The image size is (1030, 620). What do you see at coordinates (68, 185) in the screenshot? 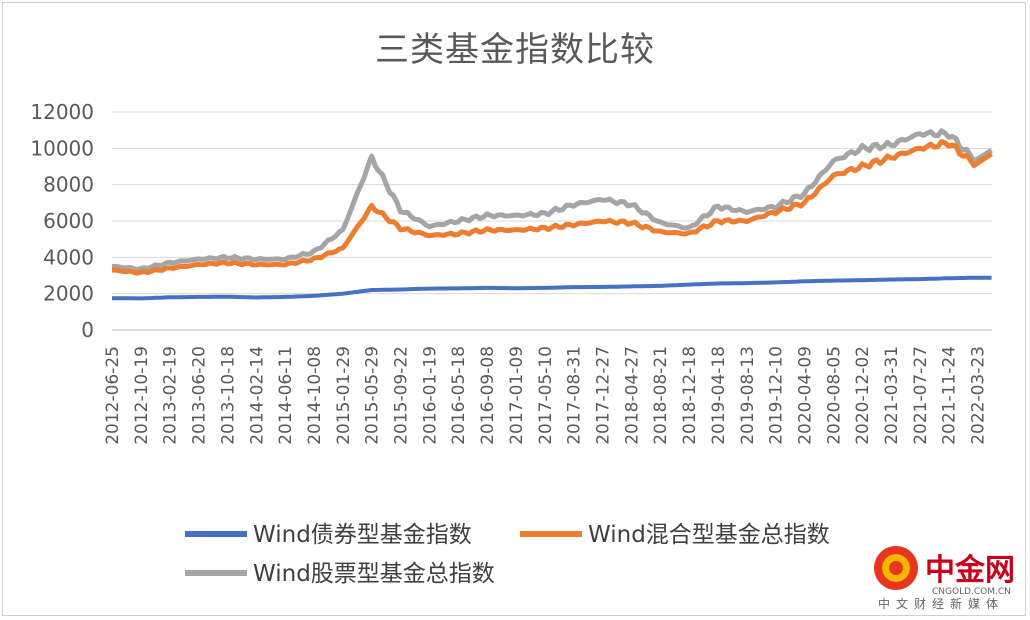
I see `y-tick-label: 8000` at bounding box center [68, 185].